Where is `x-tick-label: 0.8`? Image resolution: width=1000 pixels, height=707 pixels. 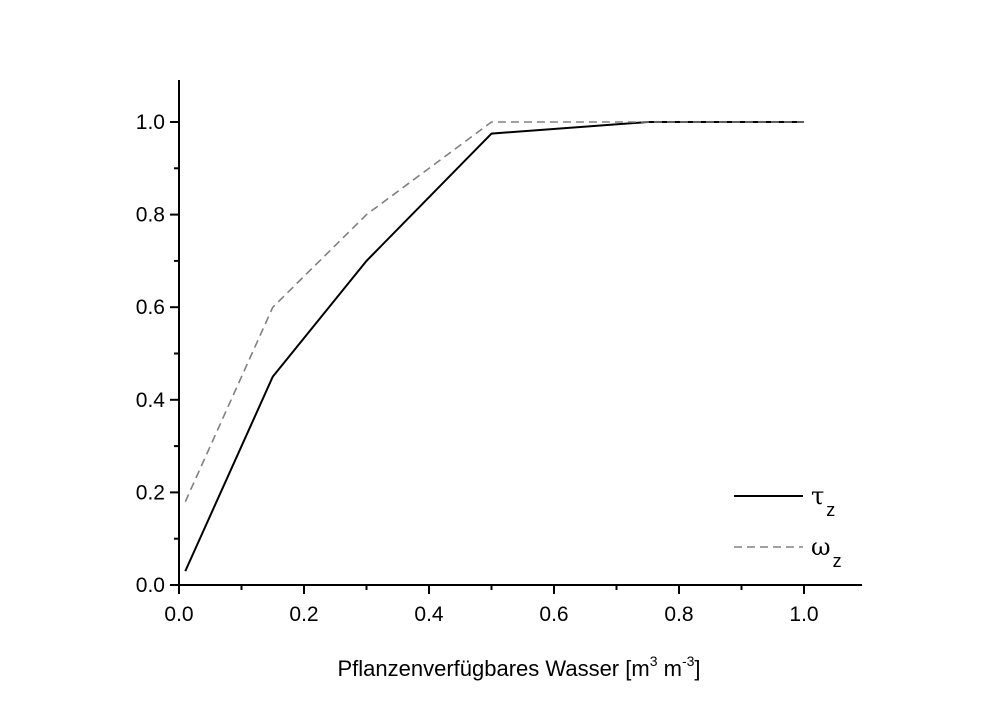
x-tick-label: 0.8 is located at coordinates (678, 614).